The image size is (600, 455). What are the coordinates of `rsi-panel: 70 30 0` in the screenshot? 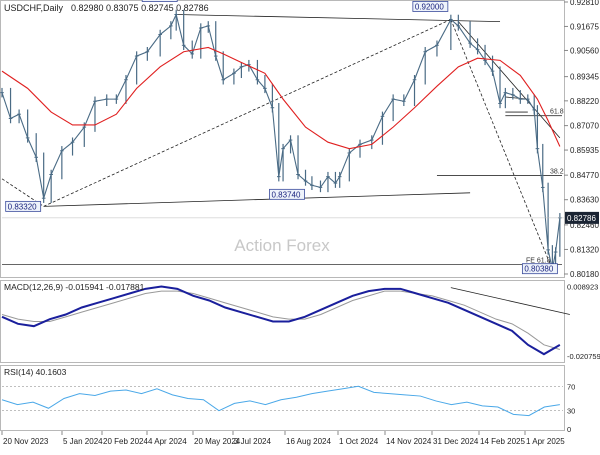 It's located at (288, 408).